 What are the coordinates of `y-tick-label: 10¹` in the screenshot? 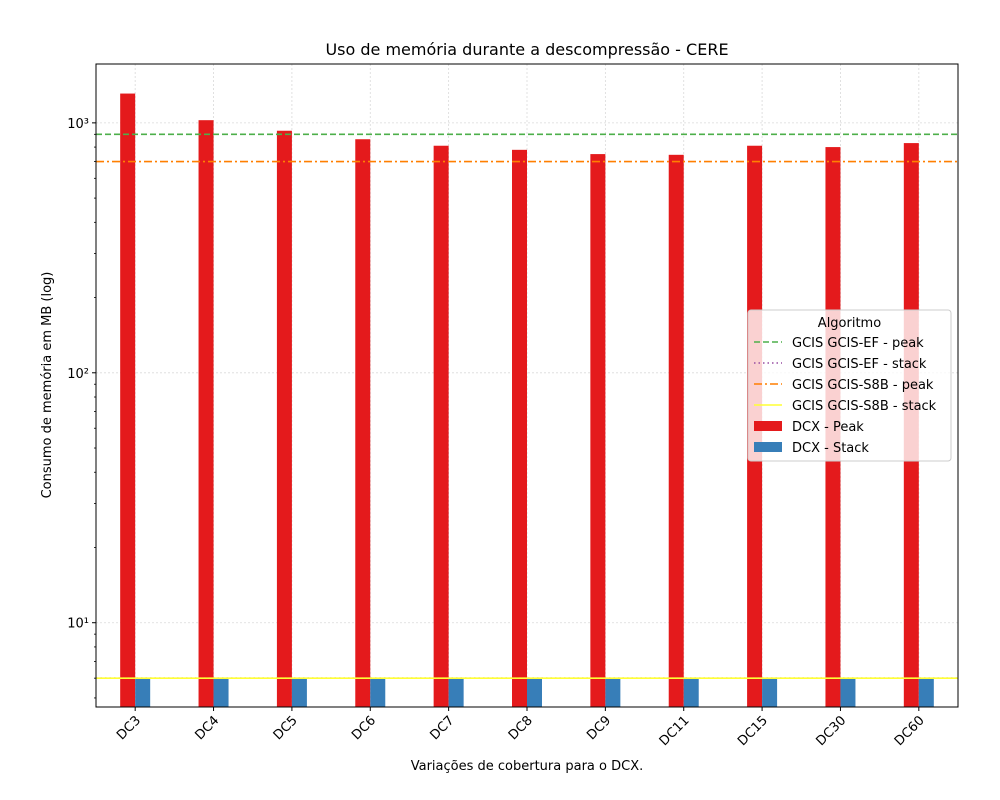 It's located at (78, 624).